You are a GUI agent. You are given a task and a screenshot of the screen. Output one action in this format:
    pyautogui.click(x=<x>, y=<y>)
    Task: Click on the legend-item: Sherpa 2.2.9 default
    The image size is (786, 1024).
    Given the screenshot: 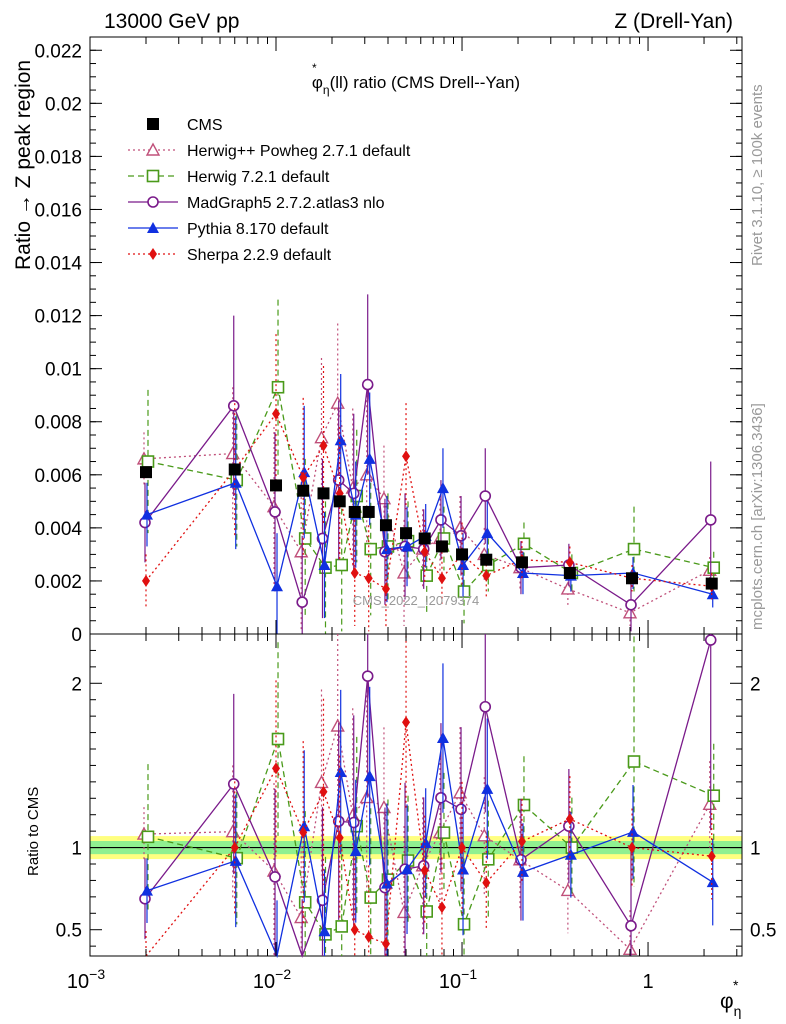 What is the action you would take?
    pyautogui.click(x=230, y=255)
    